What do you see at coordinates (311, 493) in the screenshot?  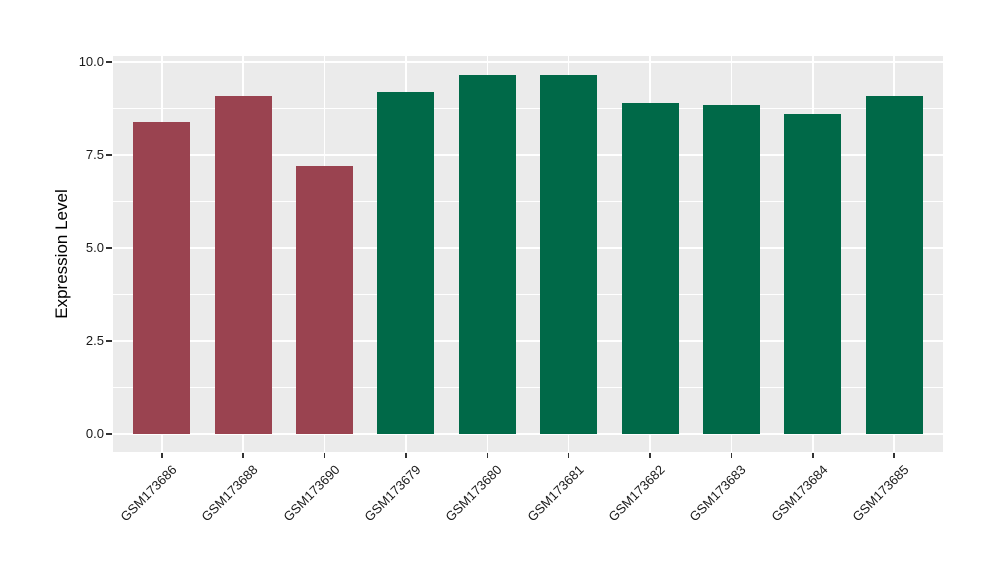 I see `x-tick-label-GSM173690: GSM173690` at bounding box center [311, 493].